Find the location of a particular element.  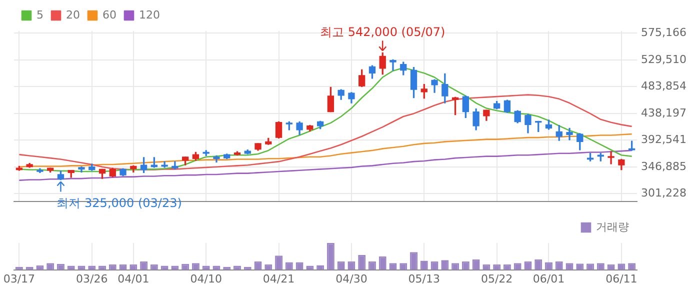

x-tick-label: 04/10 is located at coordinates (206, 279).